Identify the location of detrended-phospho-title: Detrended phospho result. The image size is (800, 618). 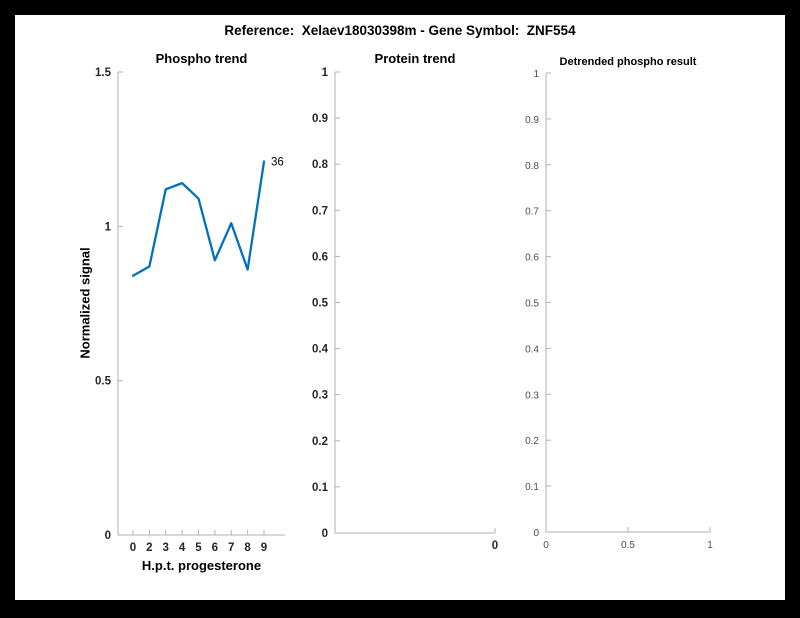
(628, 62).